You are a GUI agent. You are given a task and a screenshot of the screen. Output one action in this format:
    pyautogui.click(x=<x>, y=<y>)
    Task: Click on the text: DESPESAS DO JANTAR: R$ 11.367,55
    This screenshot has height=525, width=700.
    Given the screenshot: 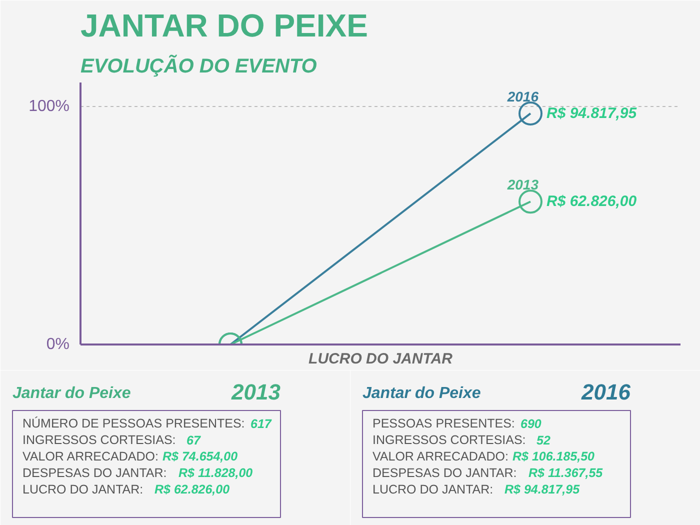 What is the action you would take?
    pyautogui.click(x=488, y=473)
    